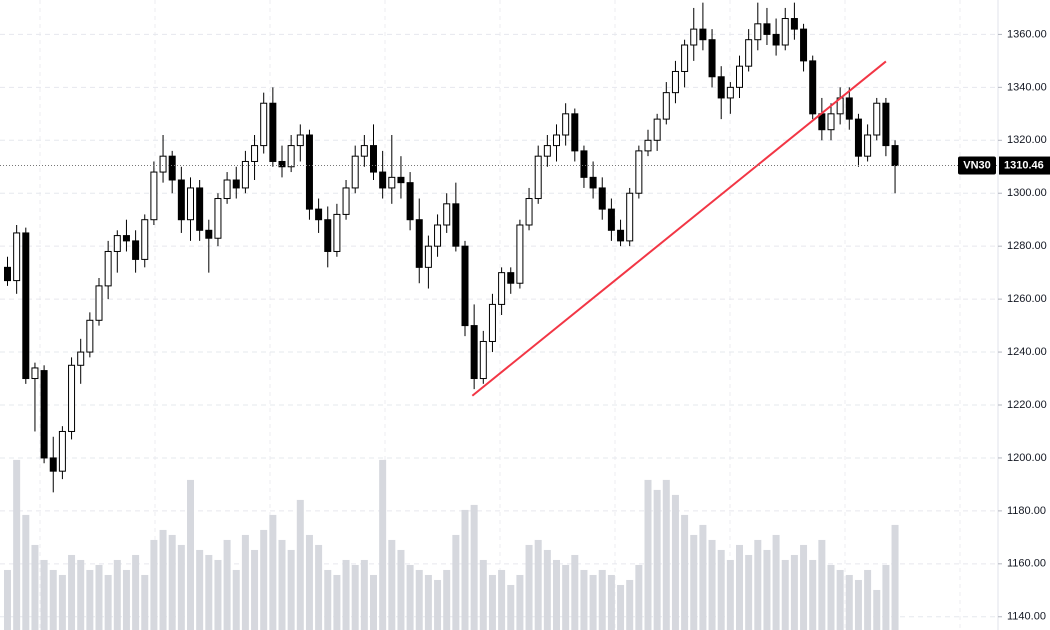 The width and height of the screenshot is (1050, 630). What do you see at coordinates (1026, 564) in the screenshot?
I see `y-tick-label: 1160.00` at bounding box center [1026, 564].